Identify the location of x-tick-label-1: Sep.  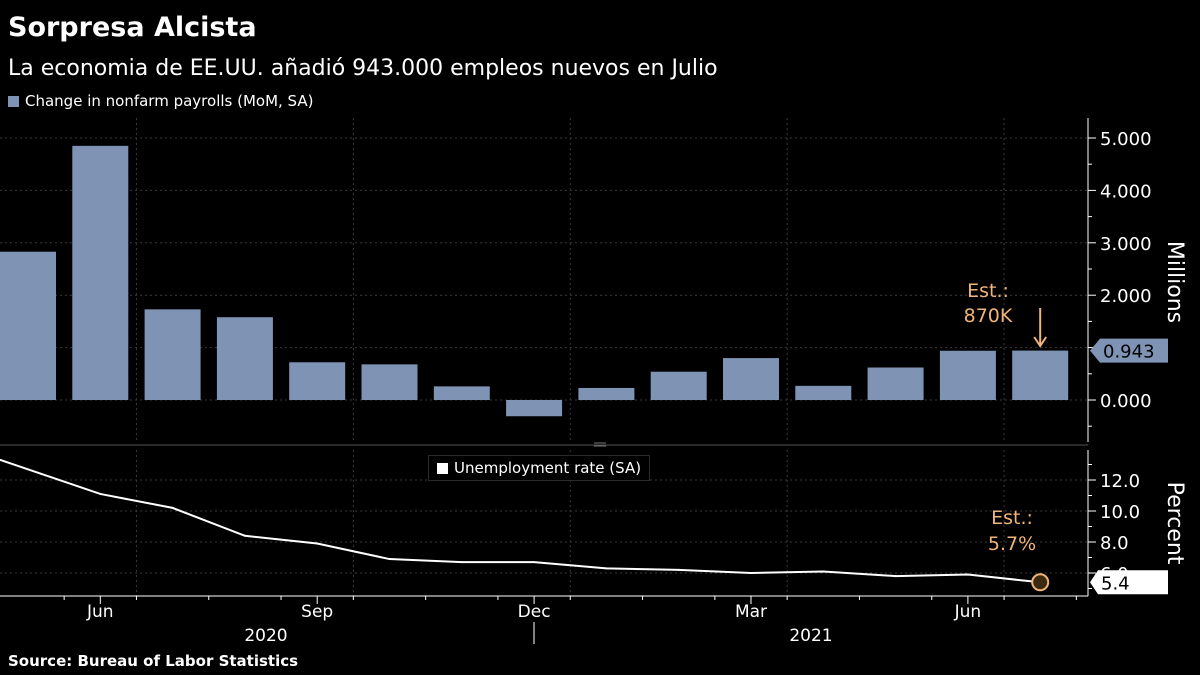
(317, 612).